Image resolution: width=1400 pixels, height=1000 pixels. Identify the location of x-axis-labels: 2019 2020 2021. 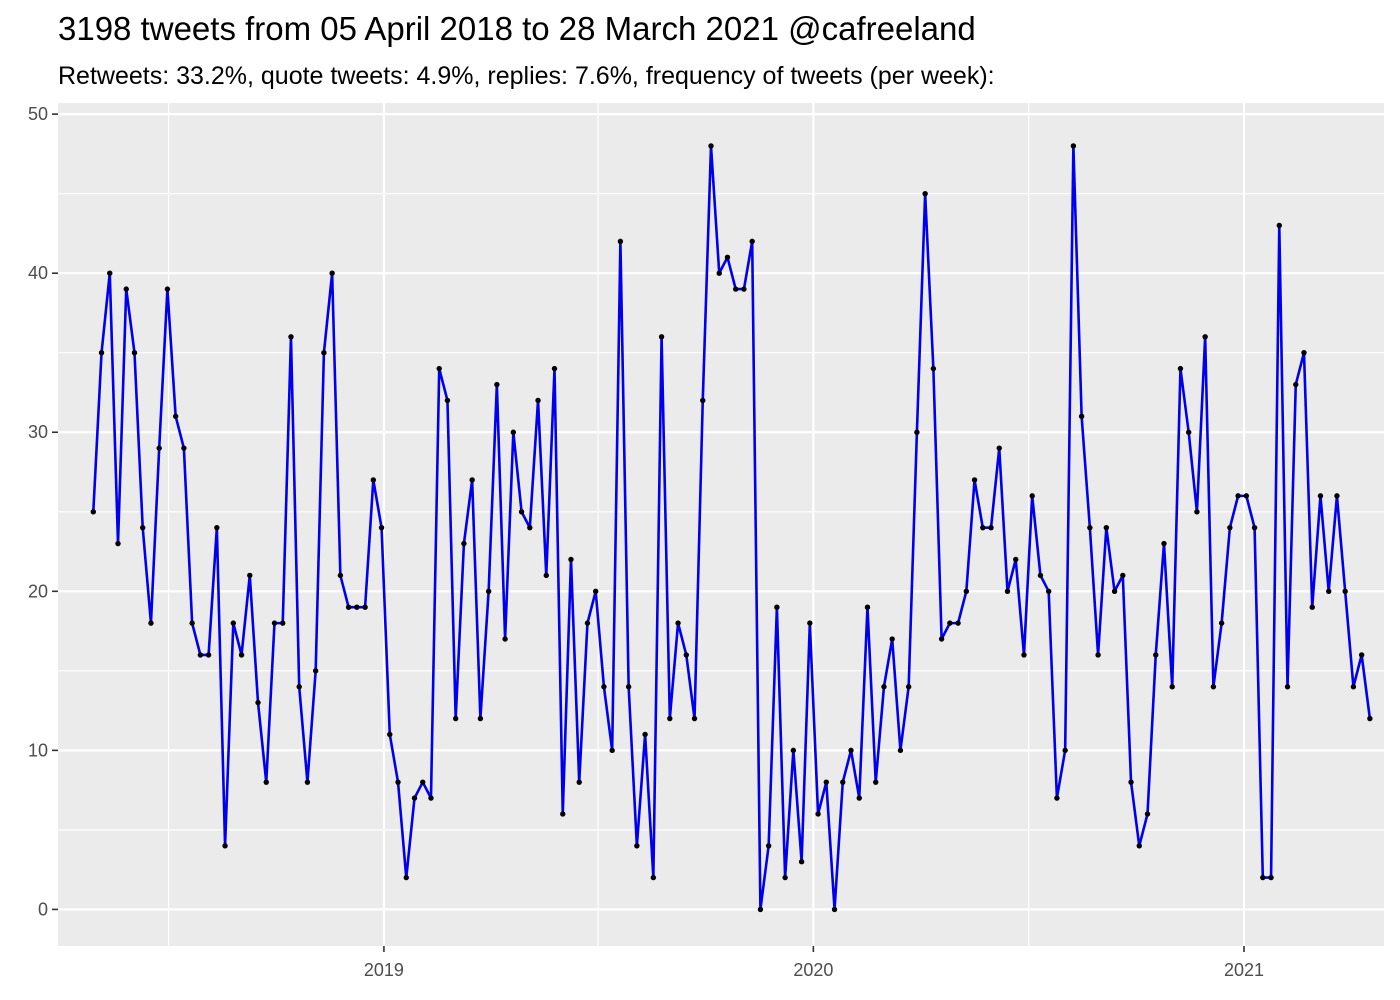
(814, 970).